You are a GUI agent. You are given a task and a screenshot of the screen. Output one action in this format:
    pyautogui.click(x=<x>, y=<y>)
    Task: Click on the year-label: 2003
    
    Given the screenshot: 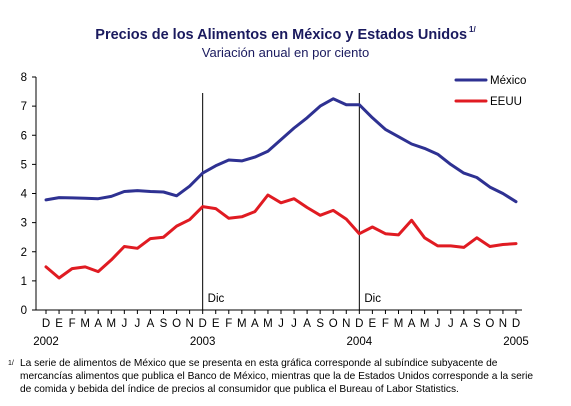 What is the action you would take?
    pyautogui.click(x=203, y=342)
    